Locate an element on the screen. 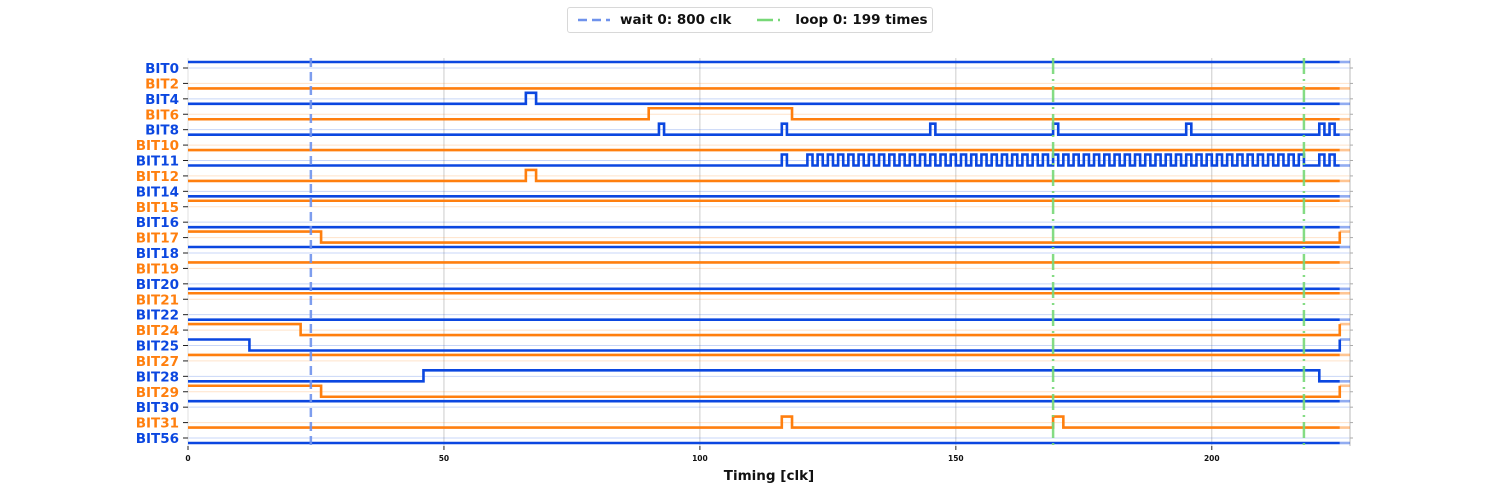 The height and width of the screenshot is (500, 1500). y-tick-label: BIT29 is located at coordinates (157, 393).